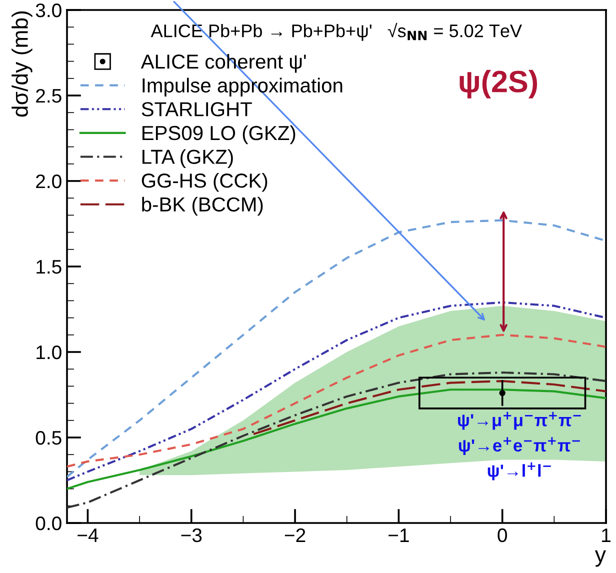 This screenshot has height=573, width=616. Describe the element at coordinates (187, 158) in the screenshot. I see `legend-label: LTA (GKZ)` at that location.